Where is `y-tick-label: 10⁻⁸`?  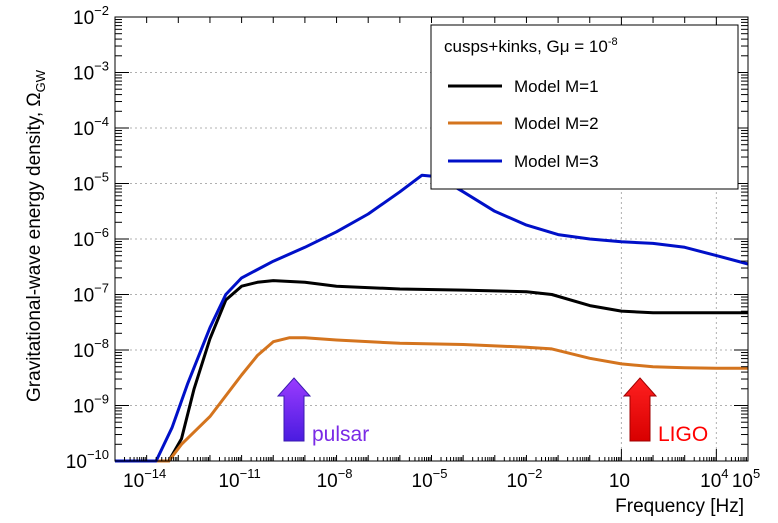
y-tick-label: 10⁻⁸ is located at coordinates (91, 349).